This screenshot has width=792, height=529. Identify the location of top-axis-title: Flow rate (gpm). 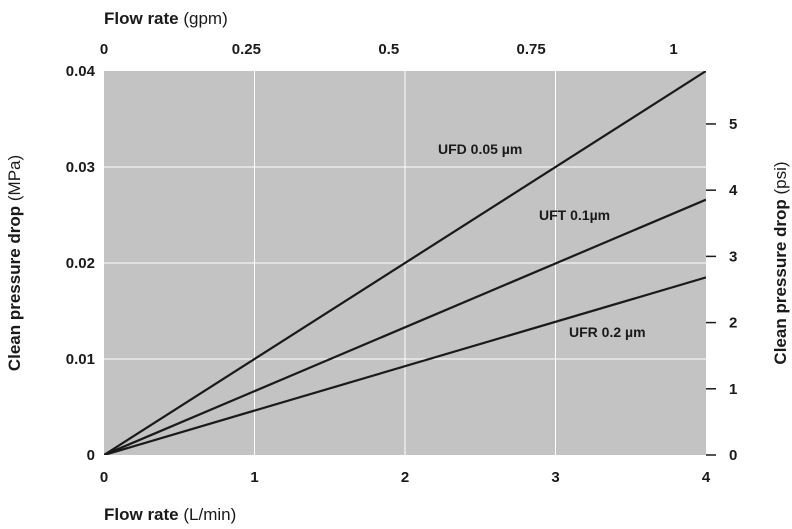
(166, 18).